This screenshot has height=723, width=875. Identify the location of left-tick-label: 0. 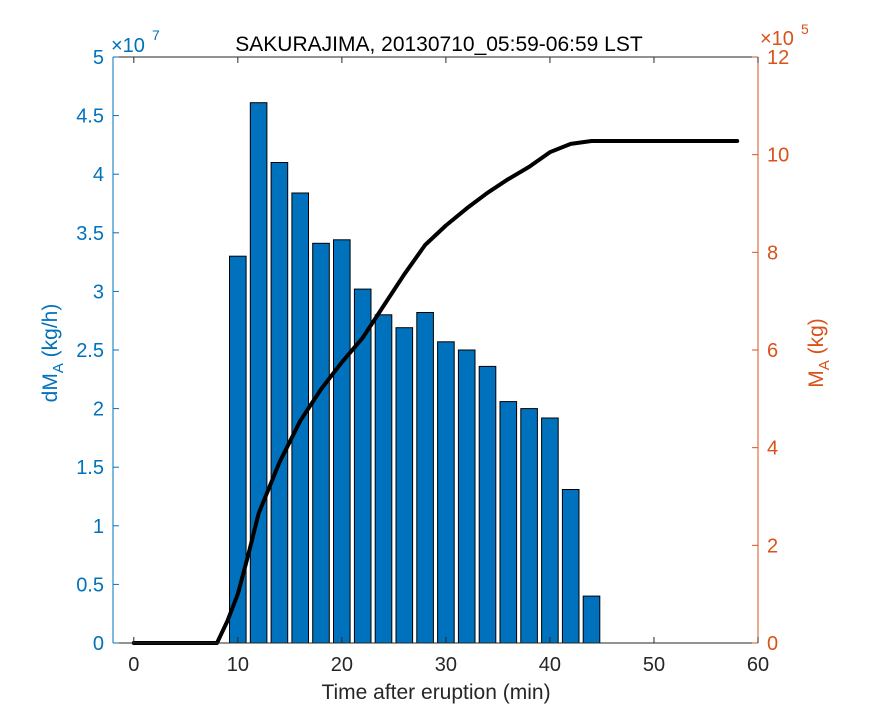
(98, 644).